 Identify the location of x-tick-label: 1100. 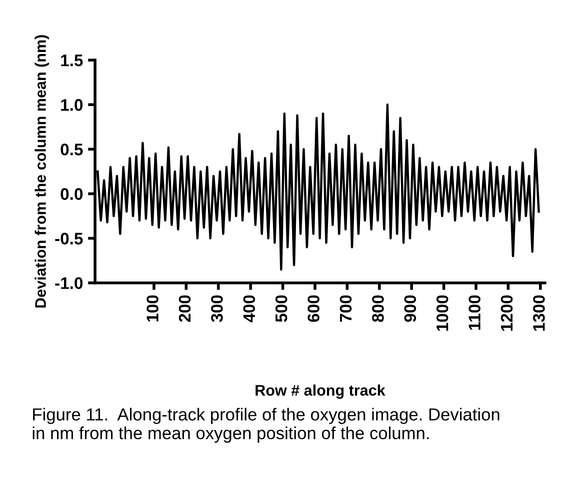
(474, 312).